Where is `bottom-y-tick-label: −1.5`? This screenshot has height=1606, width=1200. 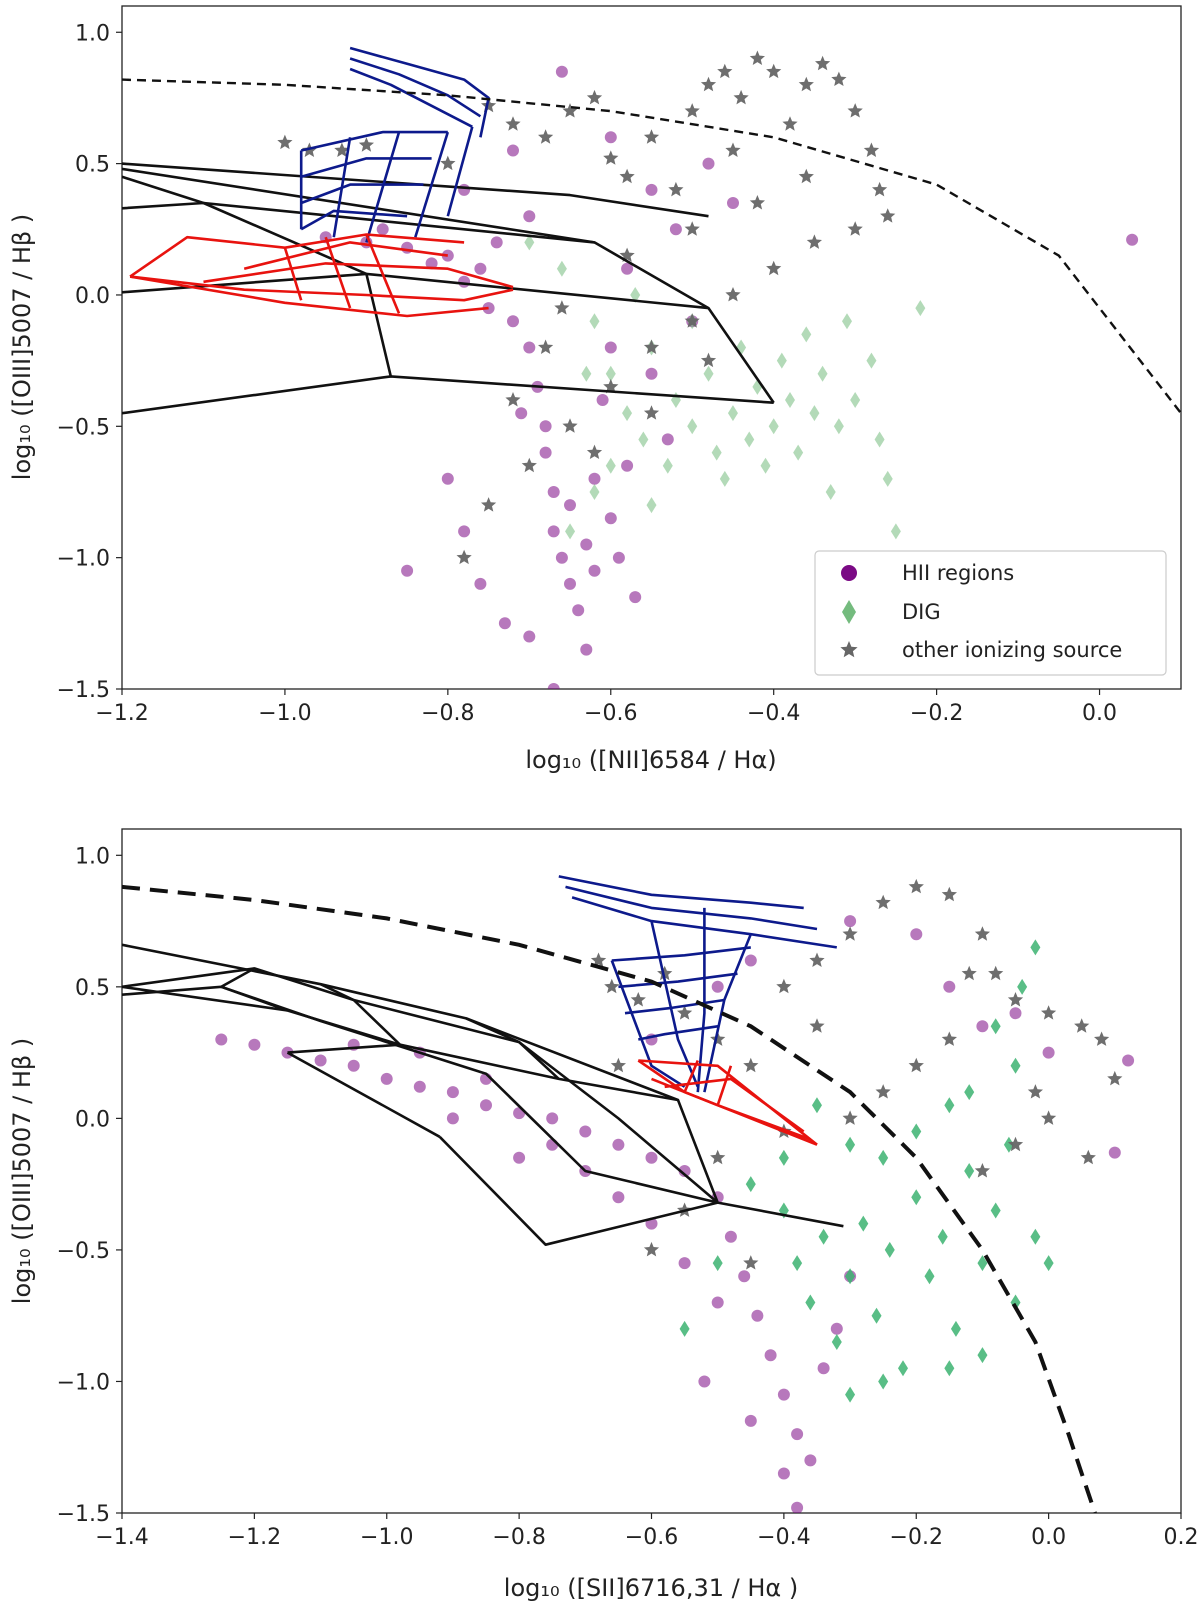 bottom-y-tick-label: −1.5 is located at coordinates (83, 1514).